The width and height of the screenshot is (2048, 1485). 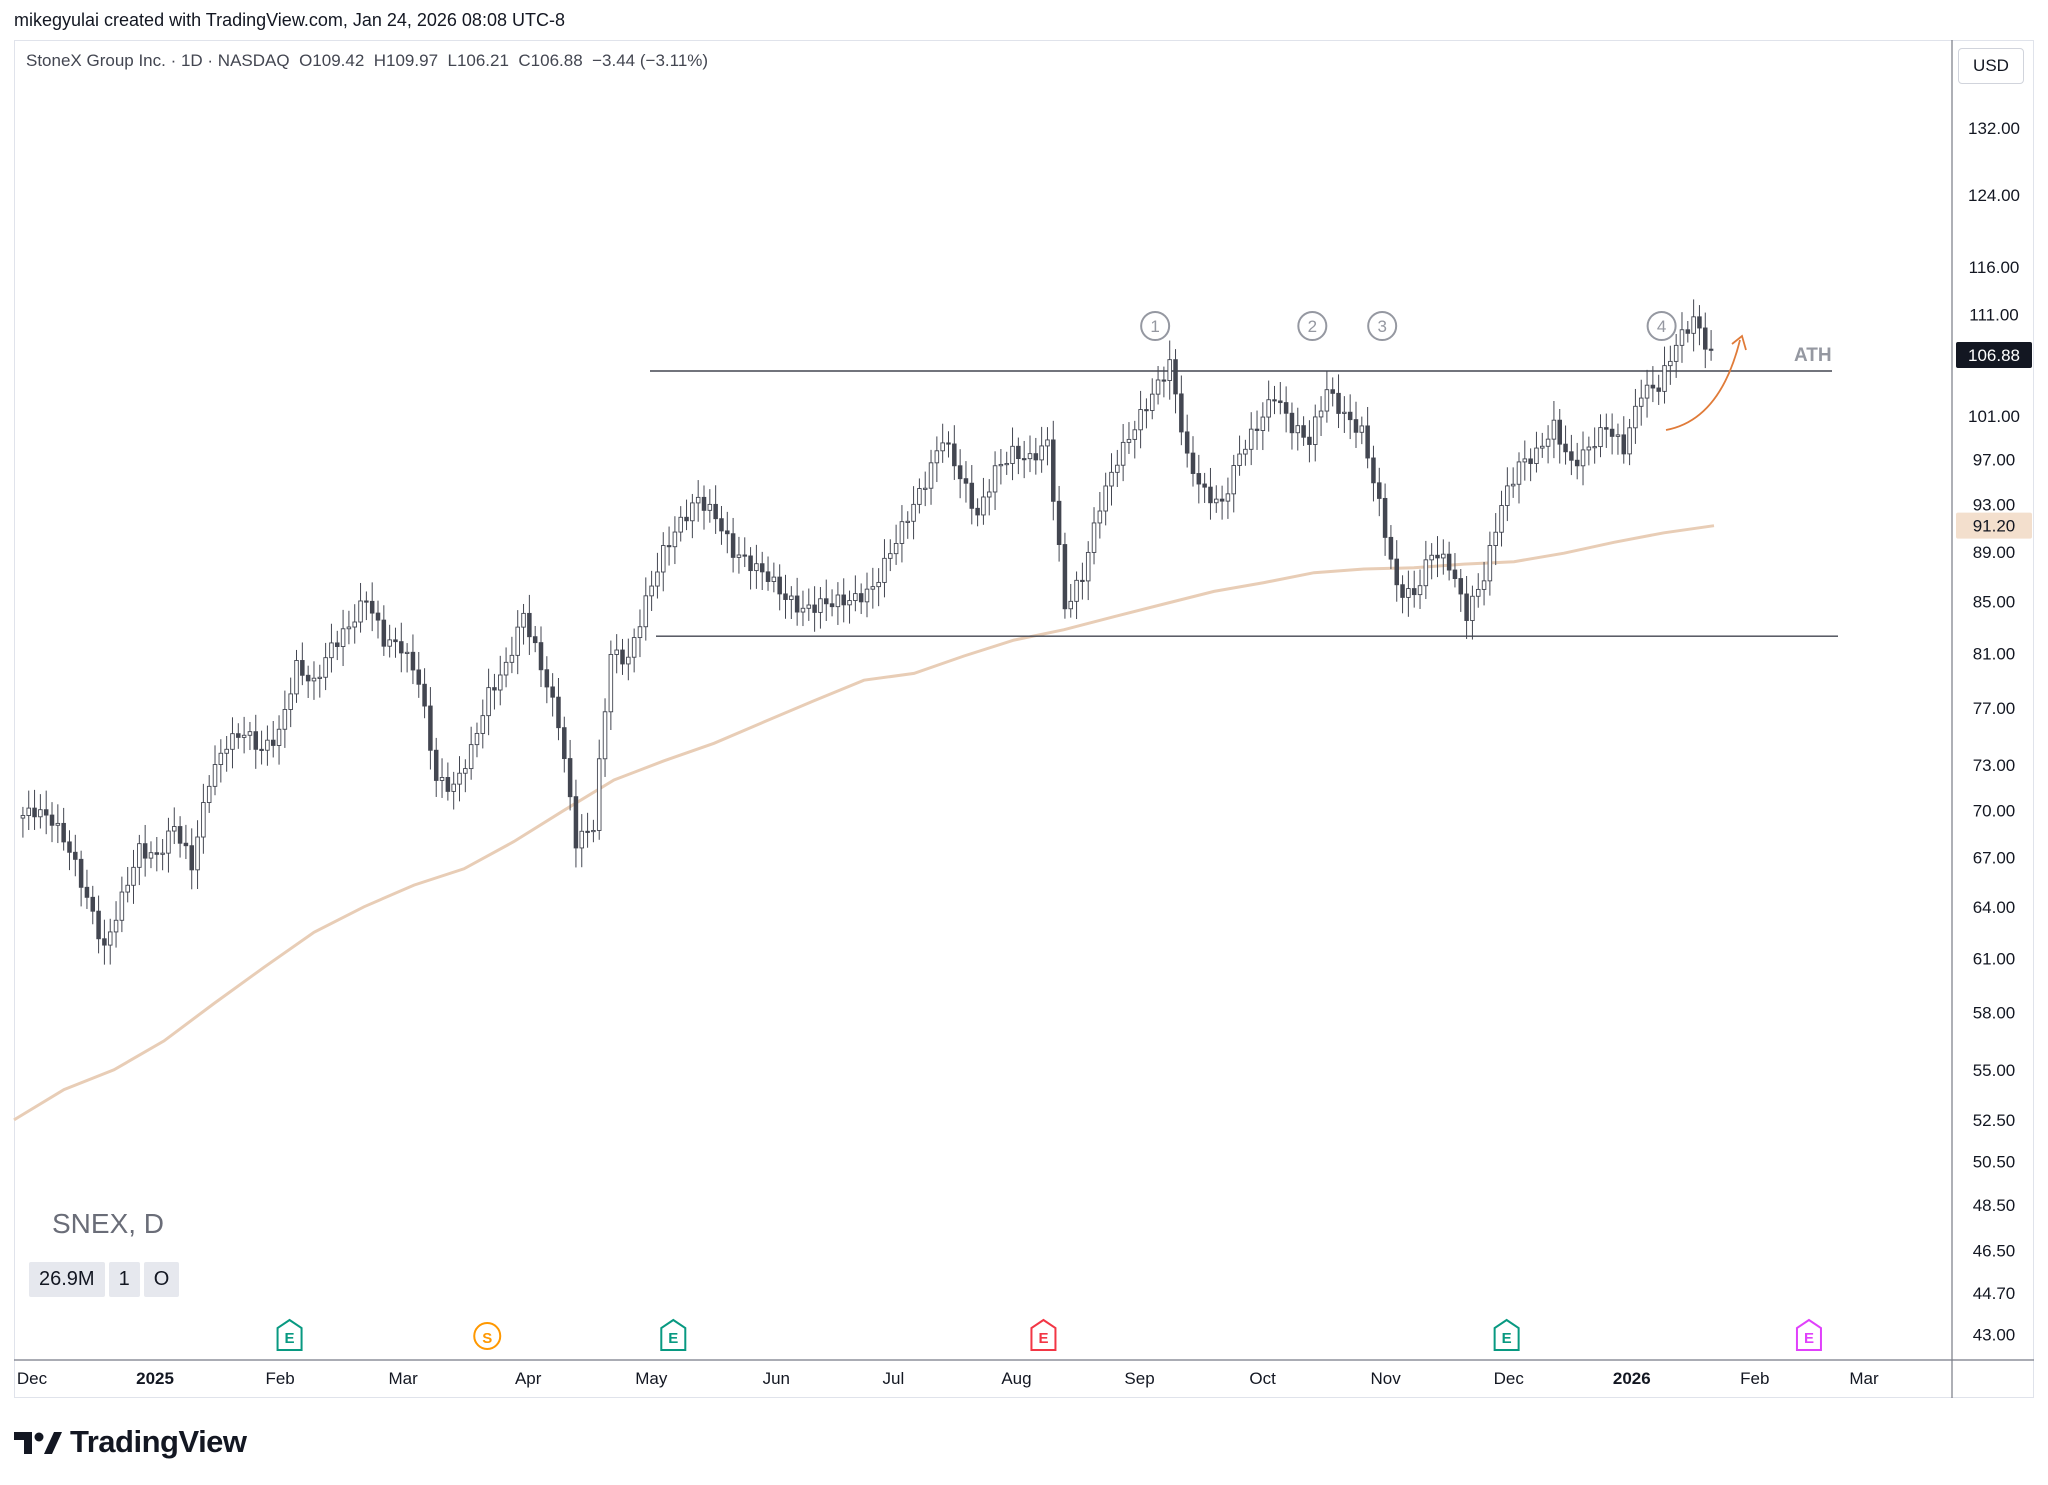 What do you see at coordinates (67, 1279) in the screenshot?
I see `volume-value: 26.9M` at bounding box center [67, 1279].